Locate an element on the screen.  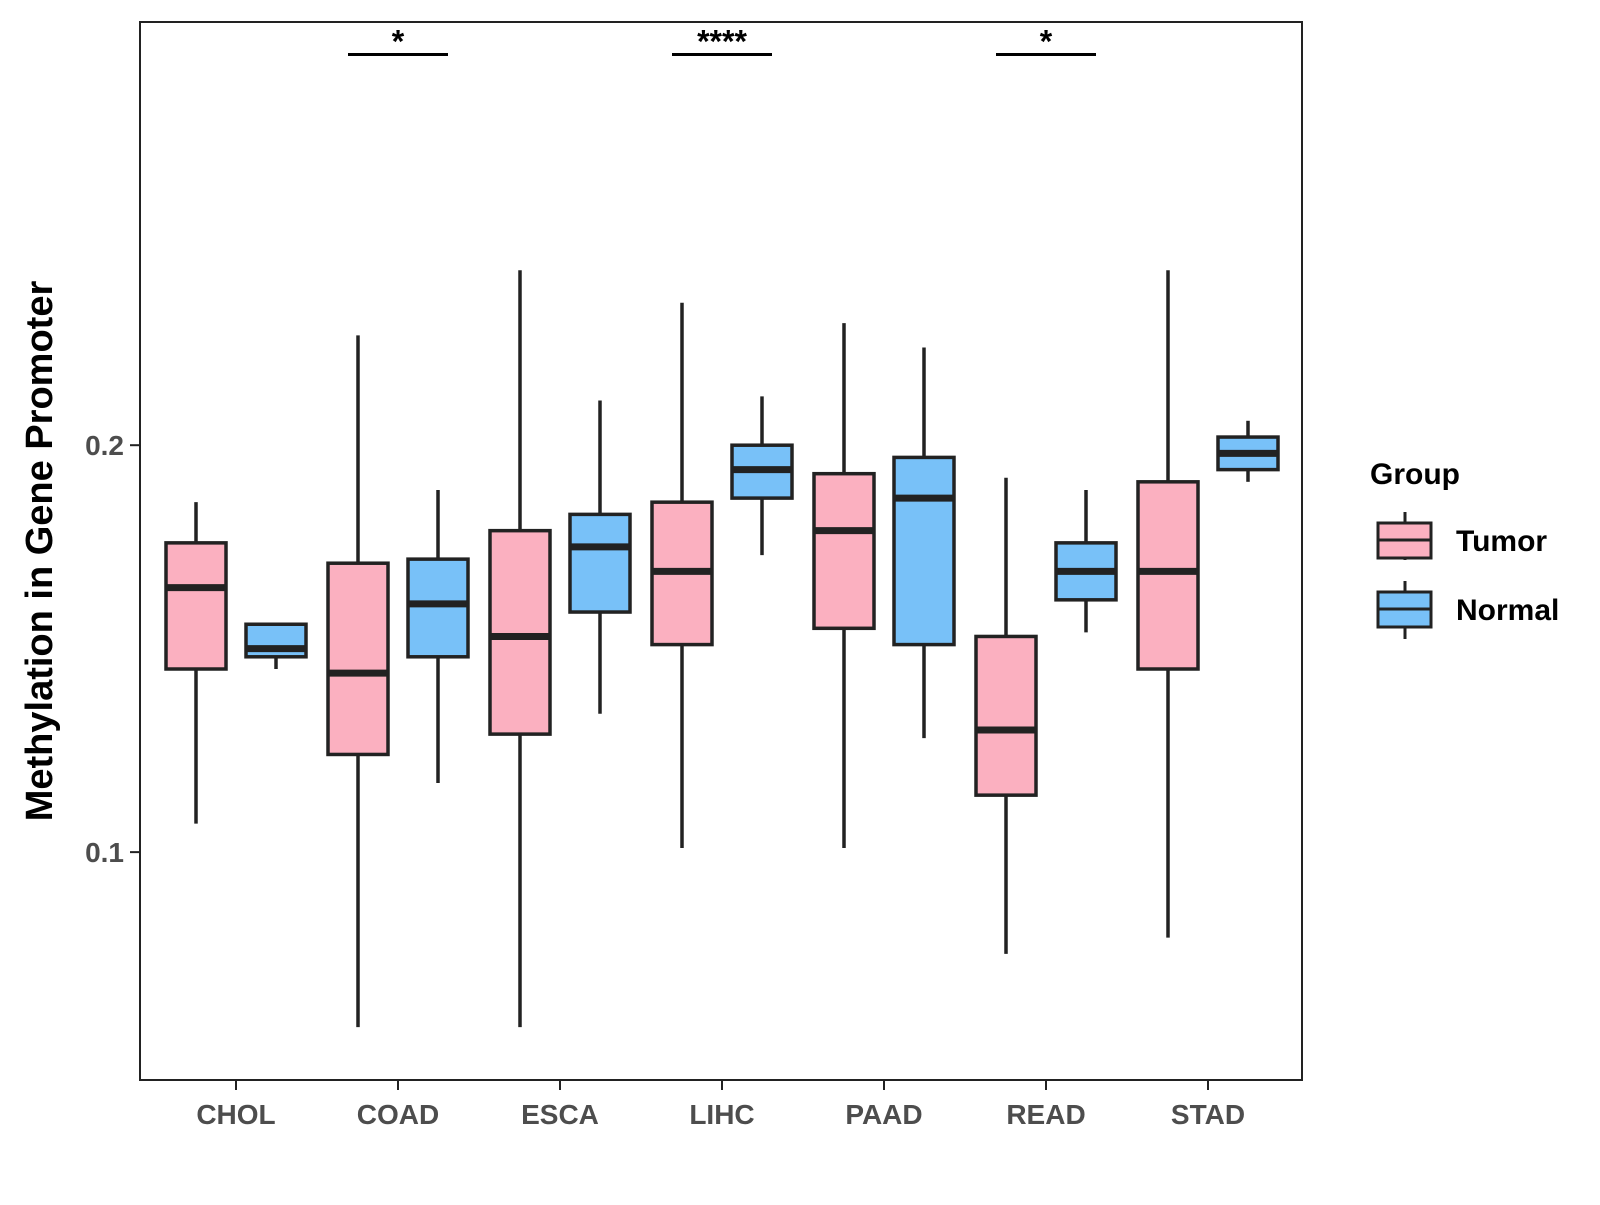
legend: Group Tumor Normal is located at coordinates (1464, 548).